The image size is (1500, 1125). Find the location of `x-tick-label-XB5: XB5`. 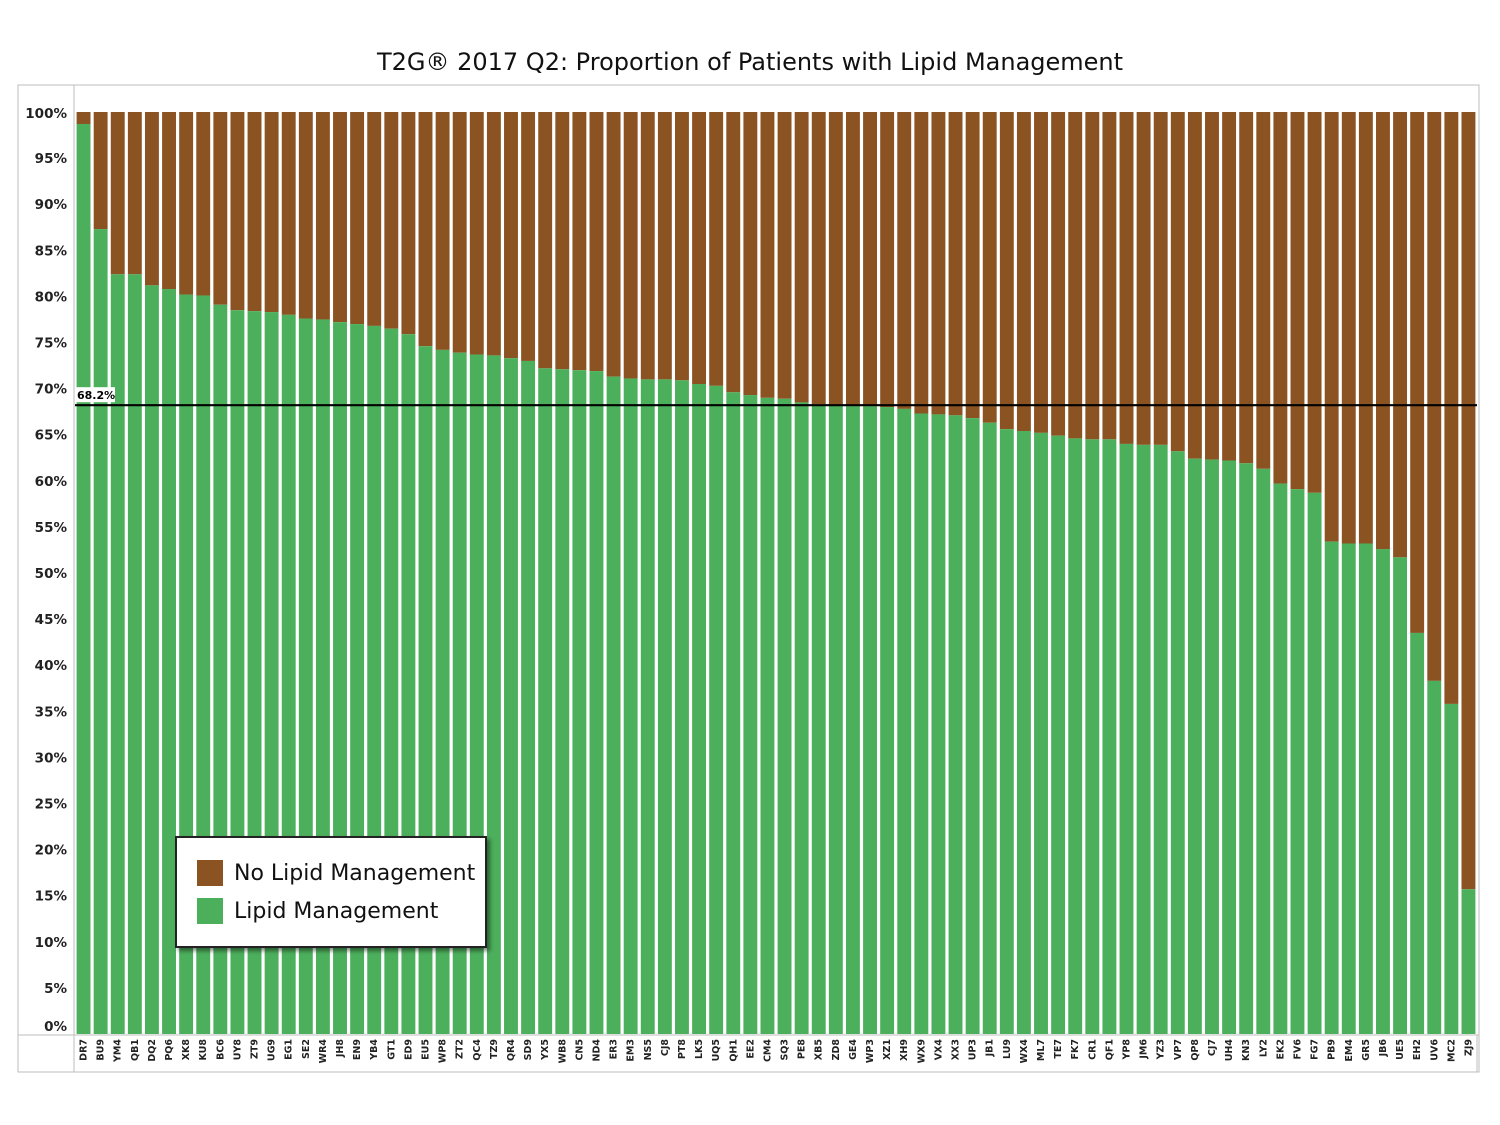

x-tick-label-XB5: XB5 is located at coordinates (819, 1049).